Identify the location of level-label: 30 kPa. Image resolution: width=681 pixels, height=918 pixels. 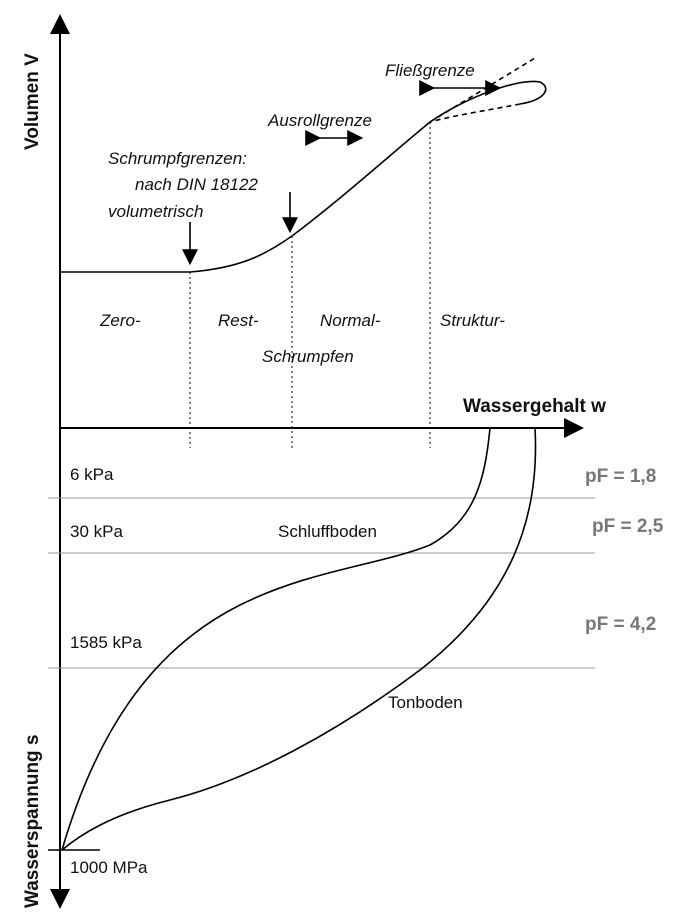
(96, 531).